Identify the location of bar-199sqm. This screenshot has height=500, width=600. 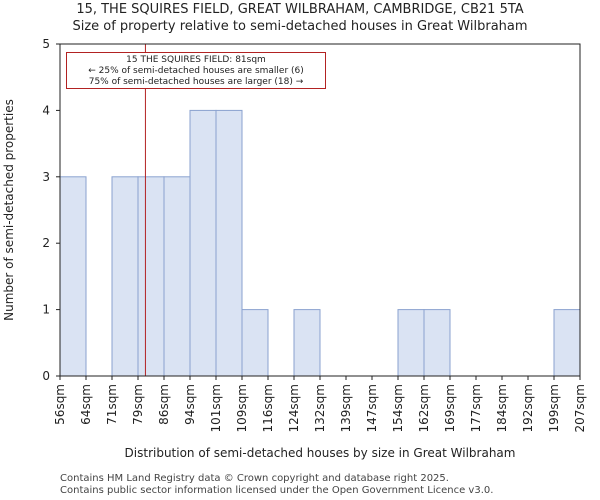
(567, 343).